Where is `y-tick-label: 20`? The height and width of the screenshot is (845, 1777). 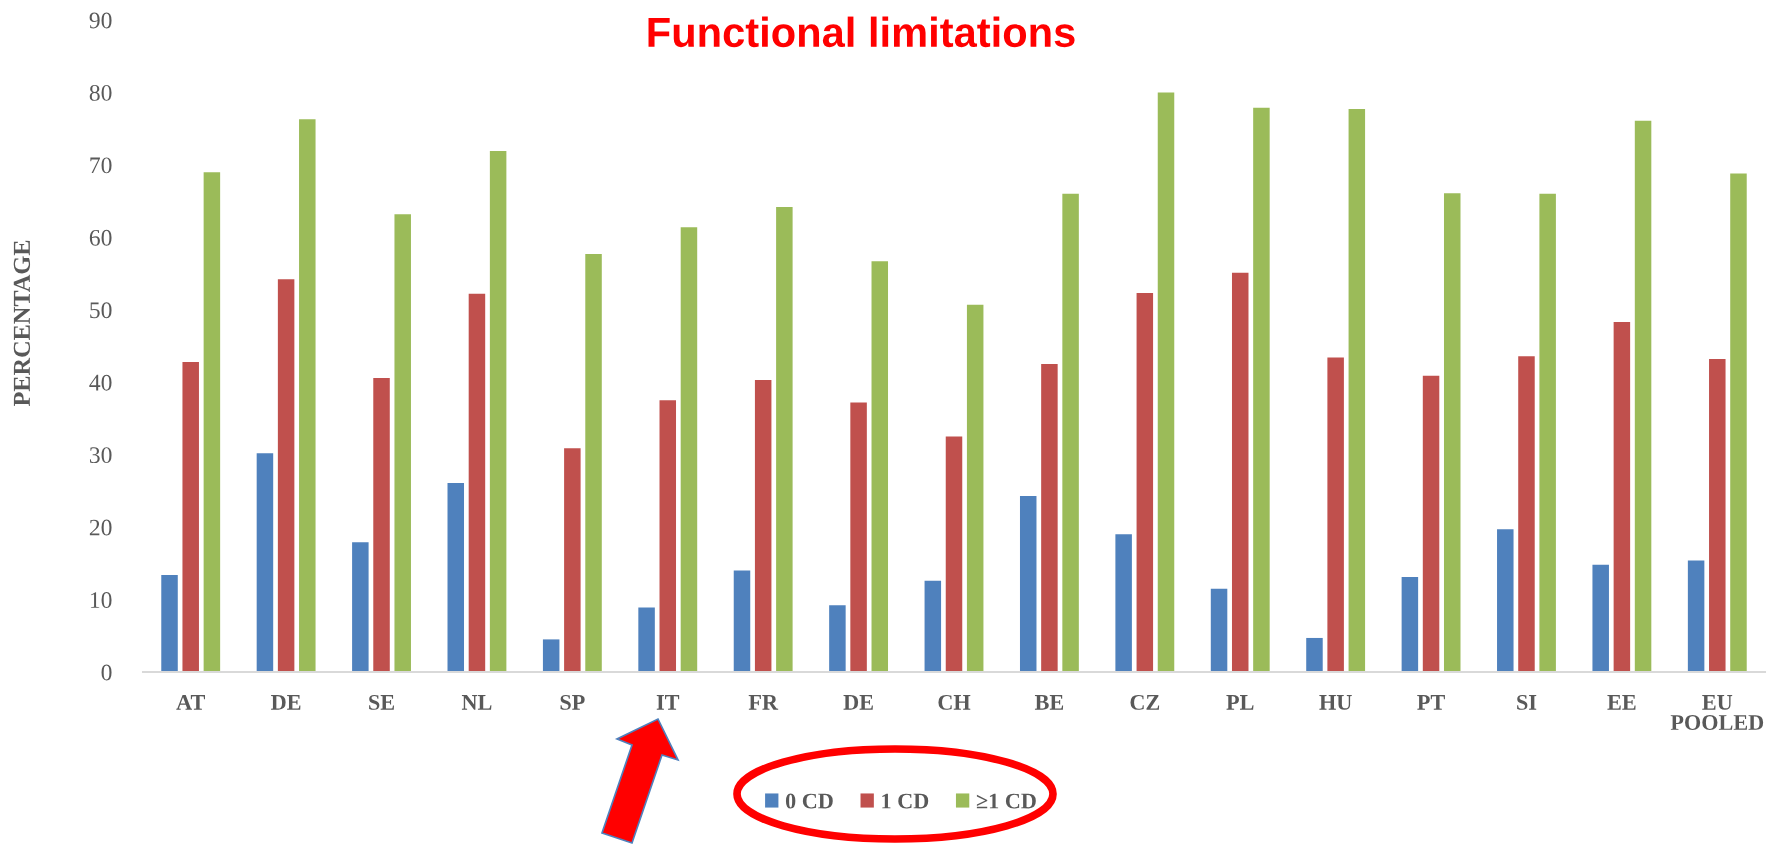
y-tick-label: 20 is located at coordinates (100, 527).